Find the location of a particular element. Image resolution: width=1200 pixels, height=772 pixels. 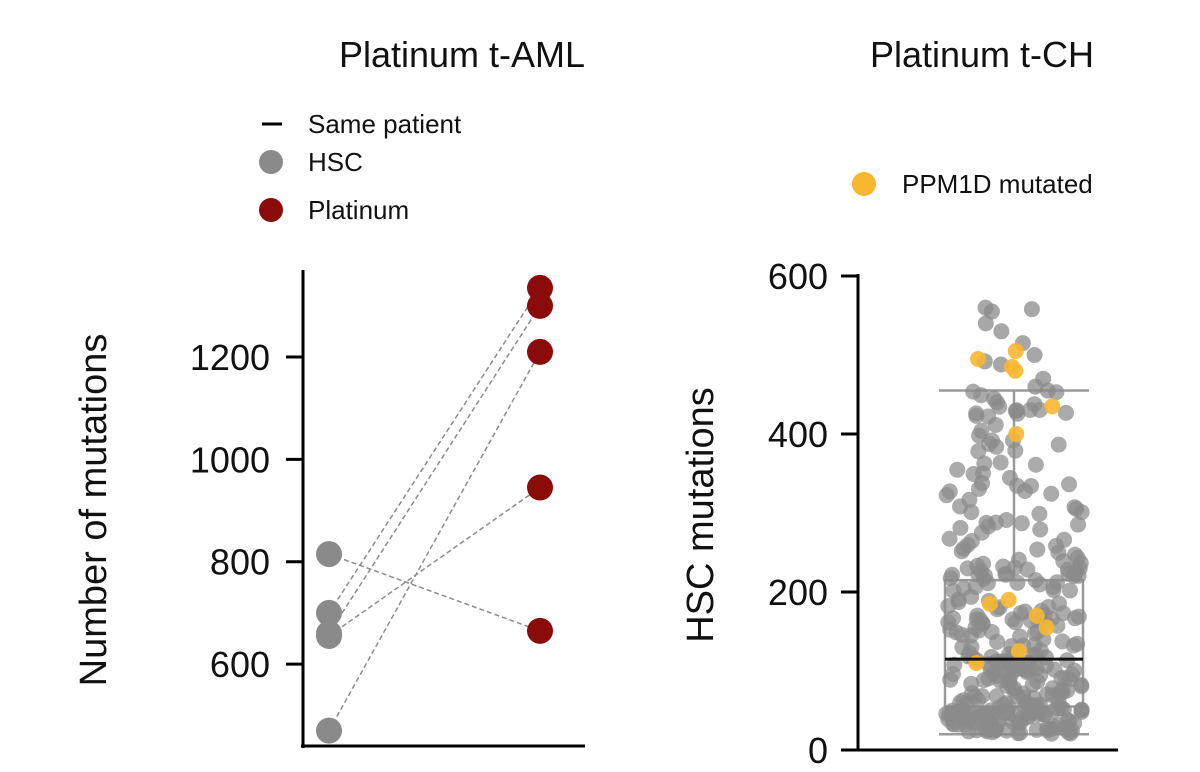

right-points is located at coordinates (1014, 520).